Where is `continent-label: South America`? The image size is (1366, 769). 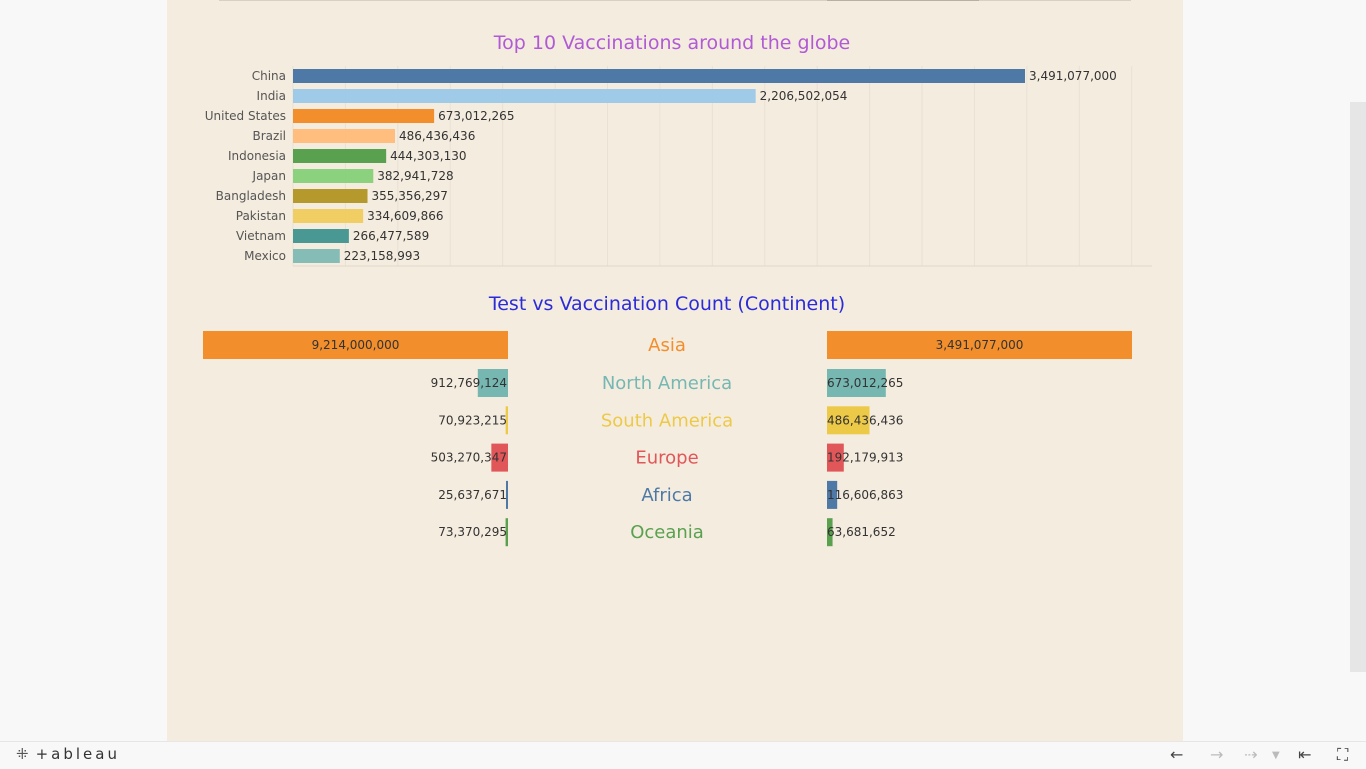 continent-label: South America is located at coordinates (667, 420).